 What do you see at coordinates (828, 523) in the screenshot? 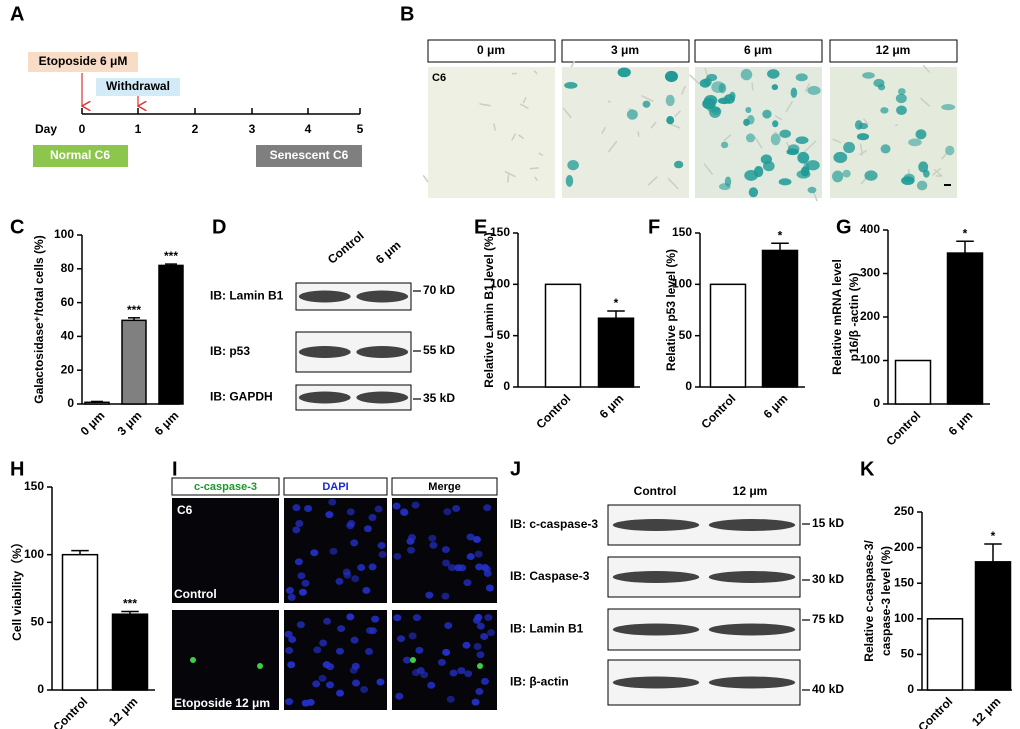
I see `size-marker: 15 kD` at bounding box center [828, 523].